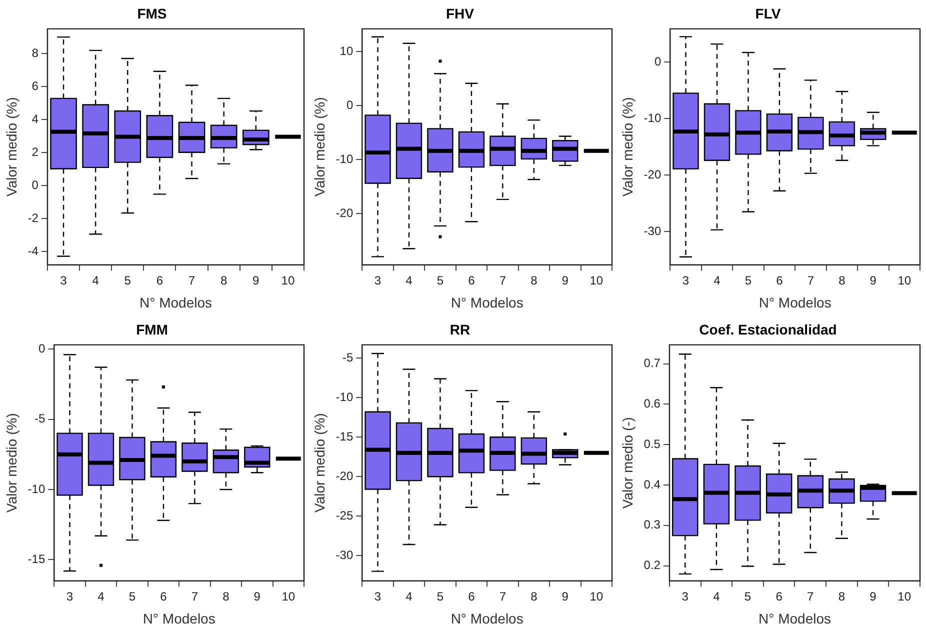 The image size is (926, 634). Describe the element at coordinates (35, 85) in the screenshot. I see `y-tick-label: 6` at that location.